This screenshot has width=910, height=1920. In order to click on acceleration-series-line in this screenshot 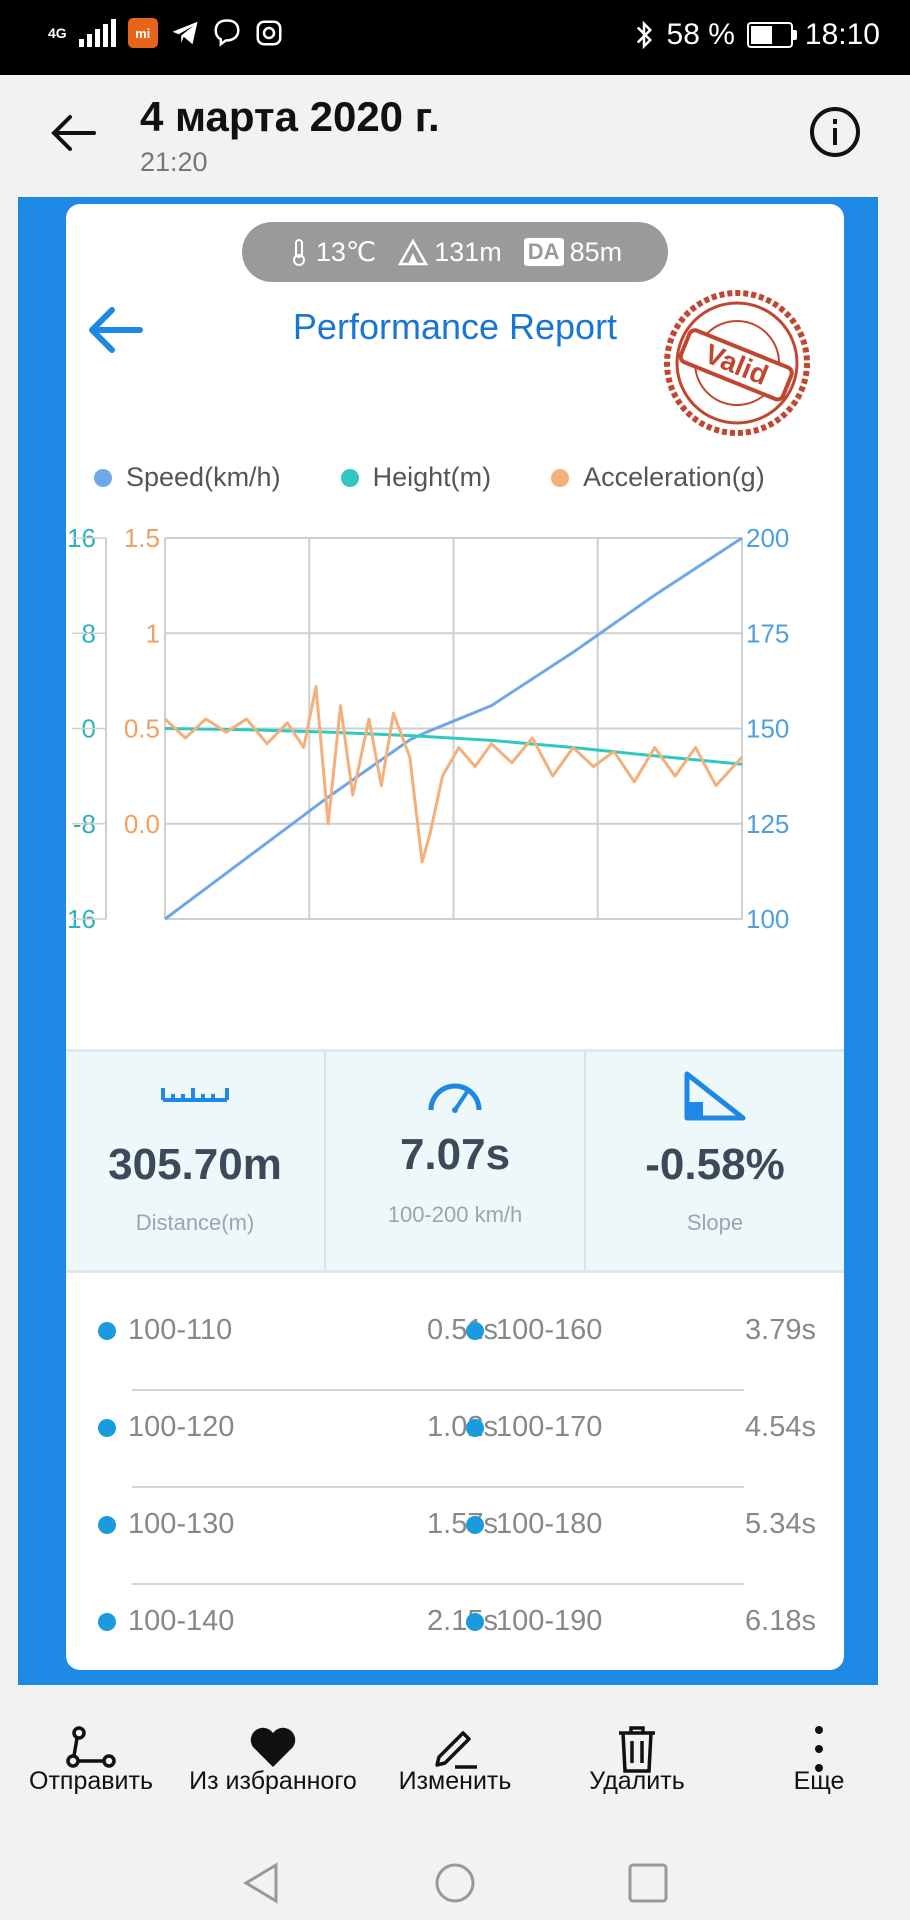, I will do `click(453, 774)`.